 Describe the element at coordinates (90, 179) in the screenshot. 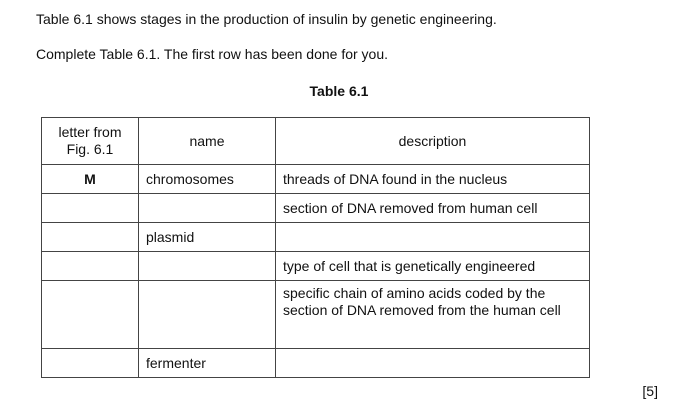

I see `letter-cell: M` at that location.